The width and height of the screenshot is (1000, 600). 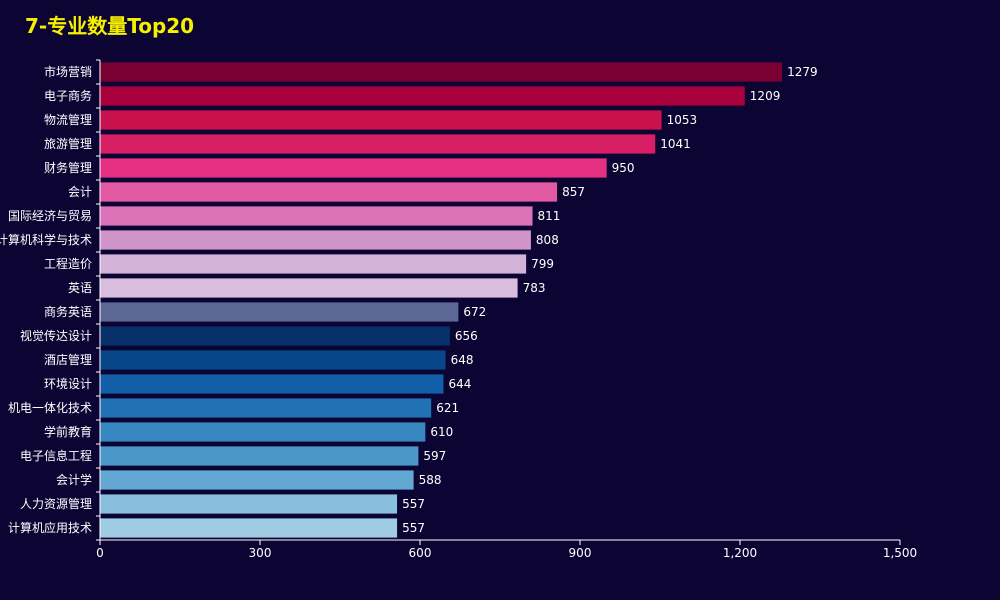 I want to click on y-tick-label: 财务管理, so click(x=68, y=167).